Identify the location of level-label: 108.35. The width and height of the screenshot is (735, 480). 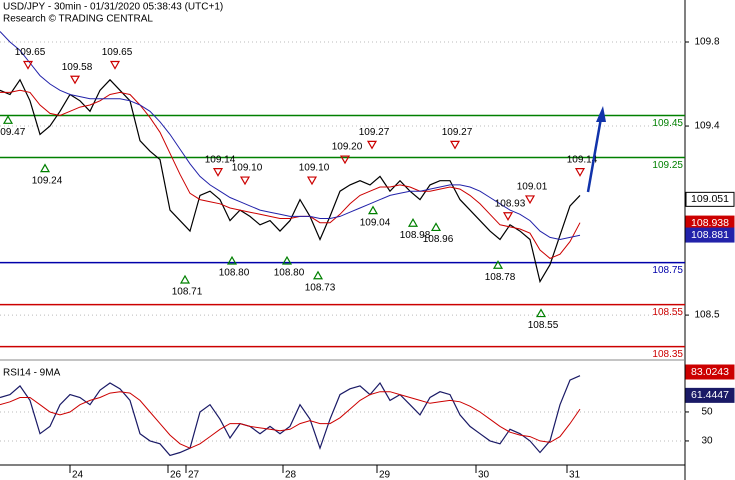
(667, 354).